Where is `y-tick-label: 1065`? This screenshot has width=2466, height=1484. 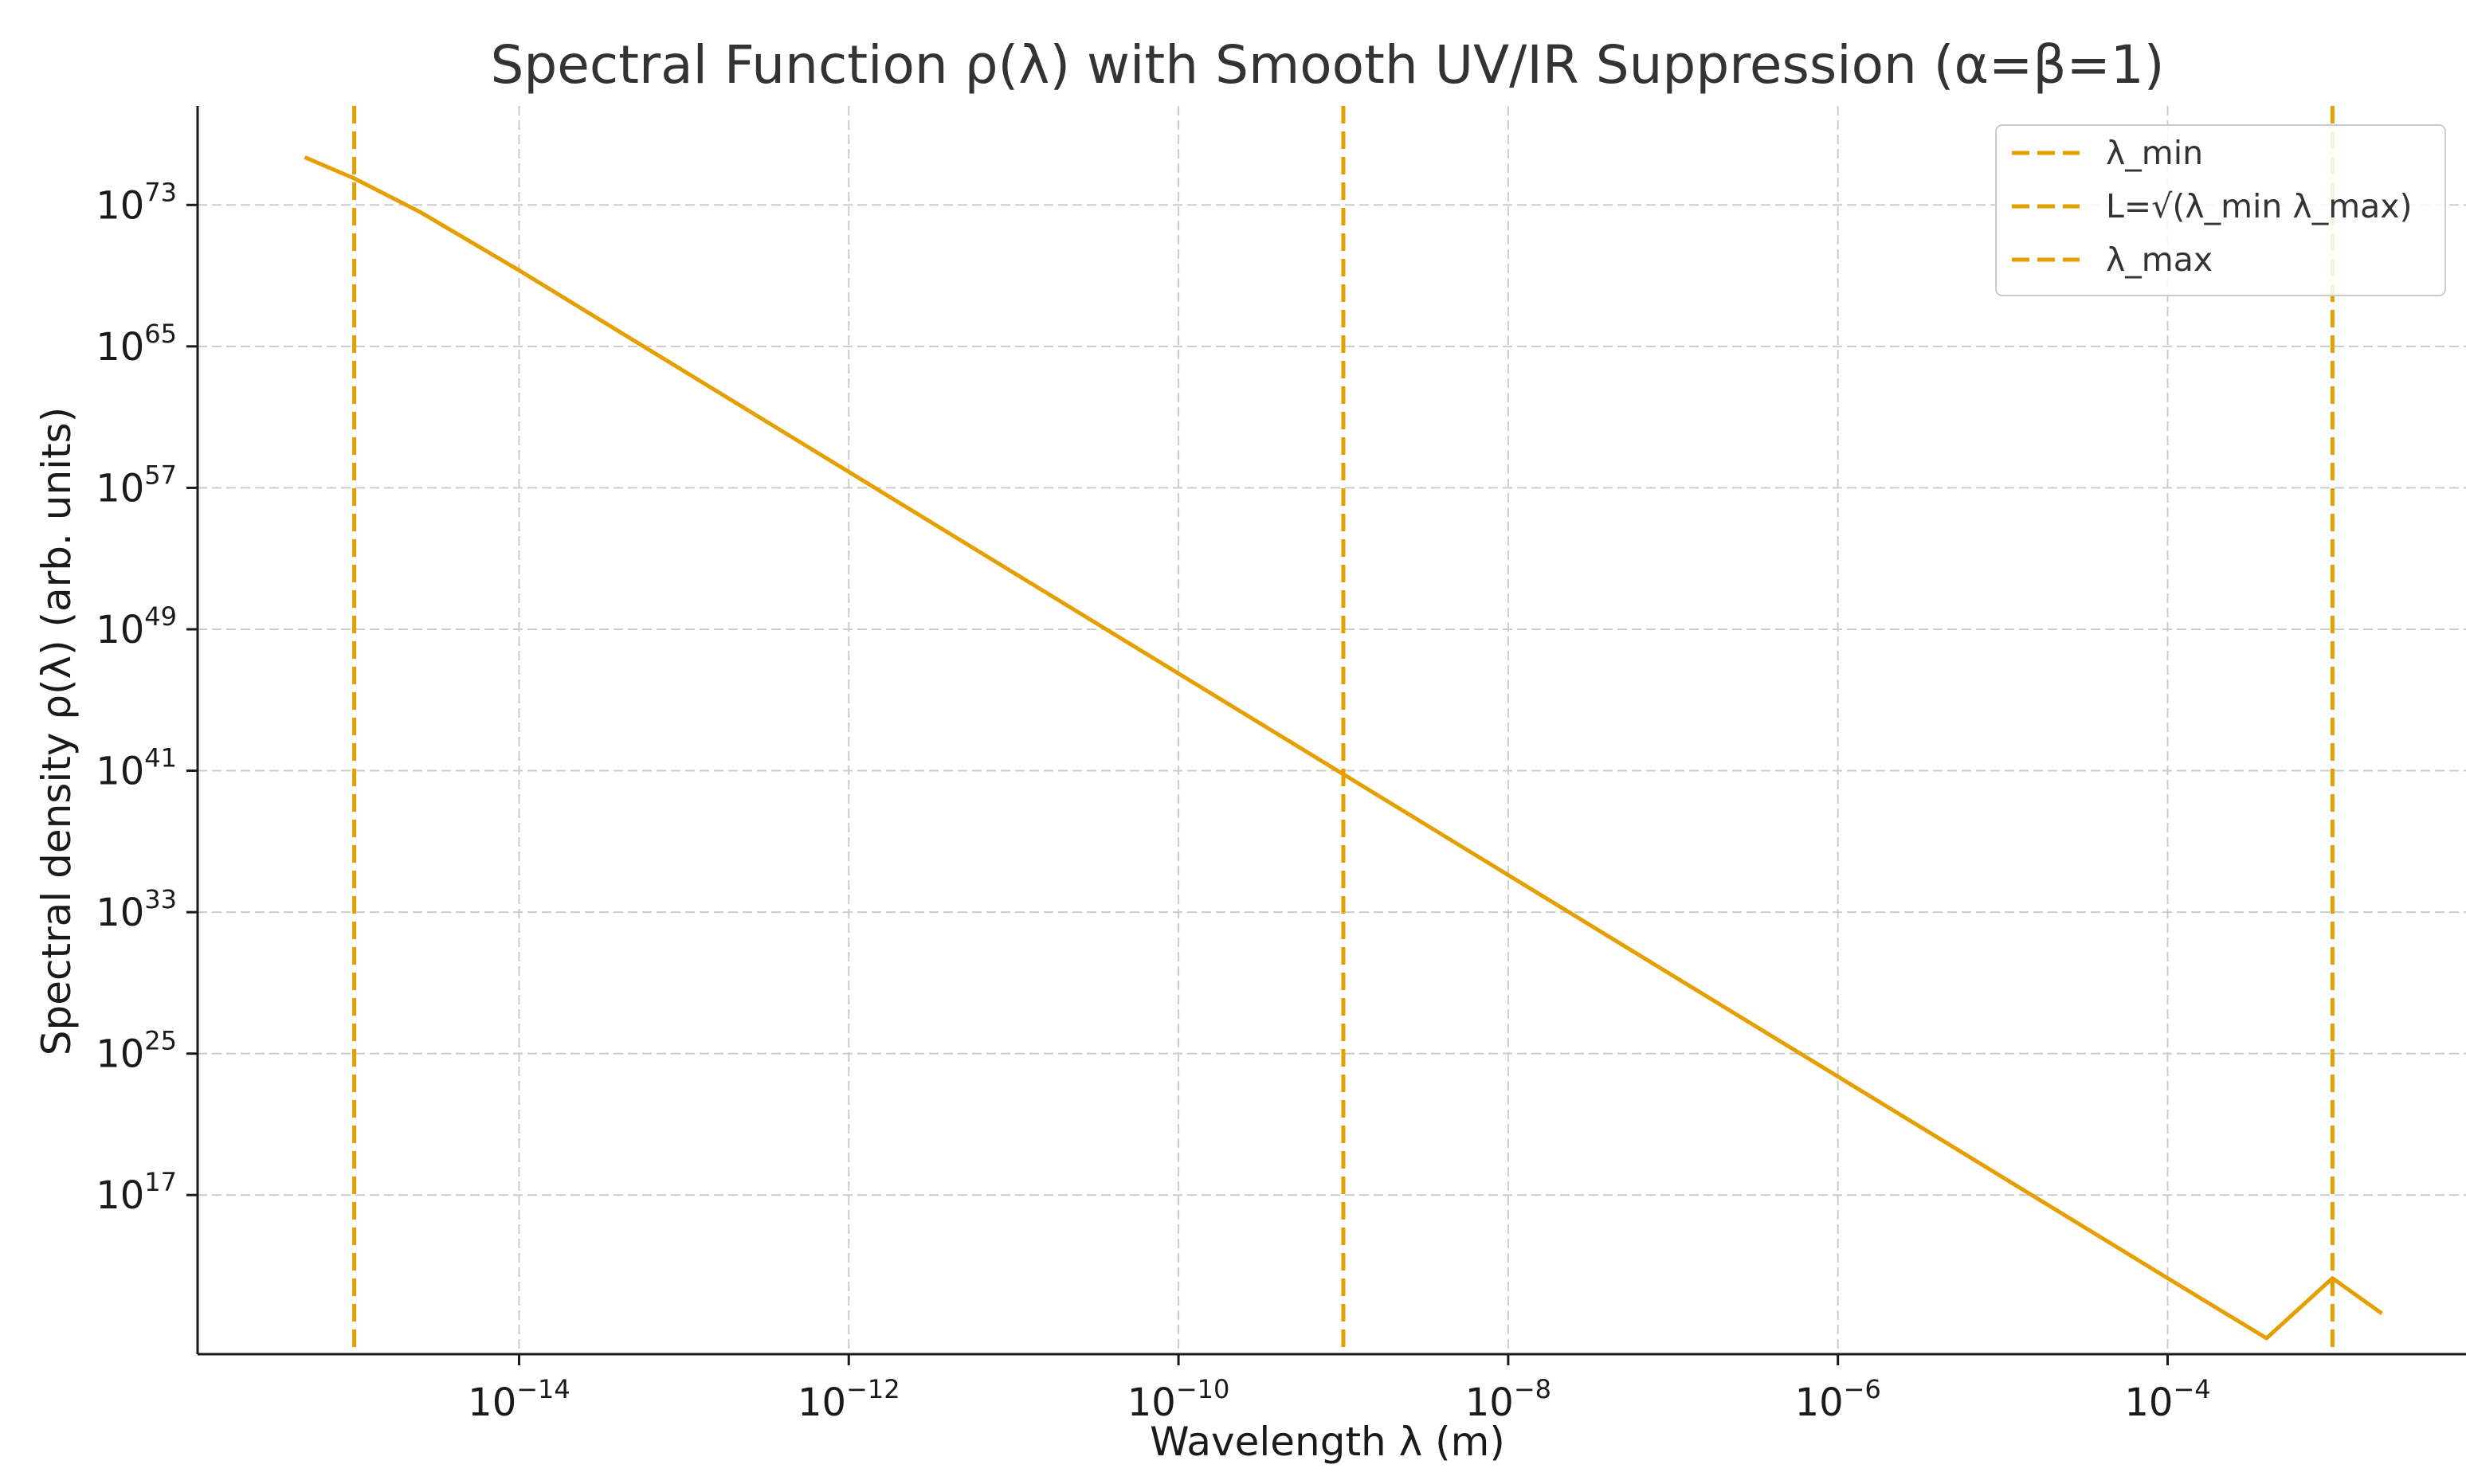
y-tick-label: 1065 is located at coordinates (136, 344).